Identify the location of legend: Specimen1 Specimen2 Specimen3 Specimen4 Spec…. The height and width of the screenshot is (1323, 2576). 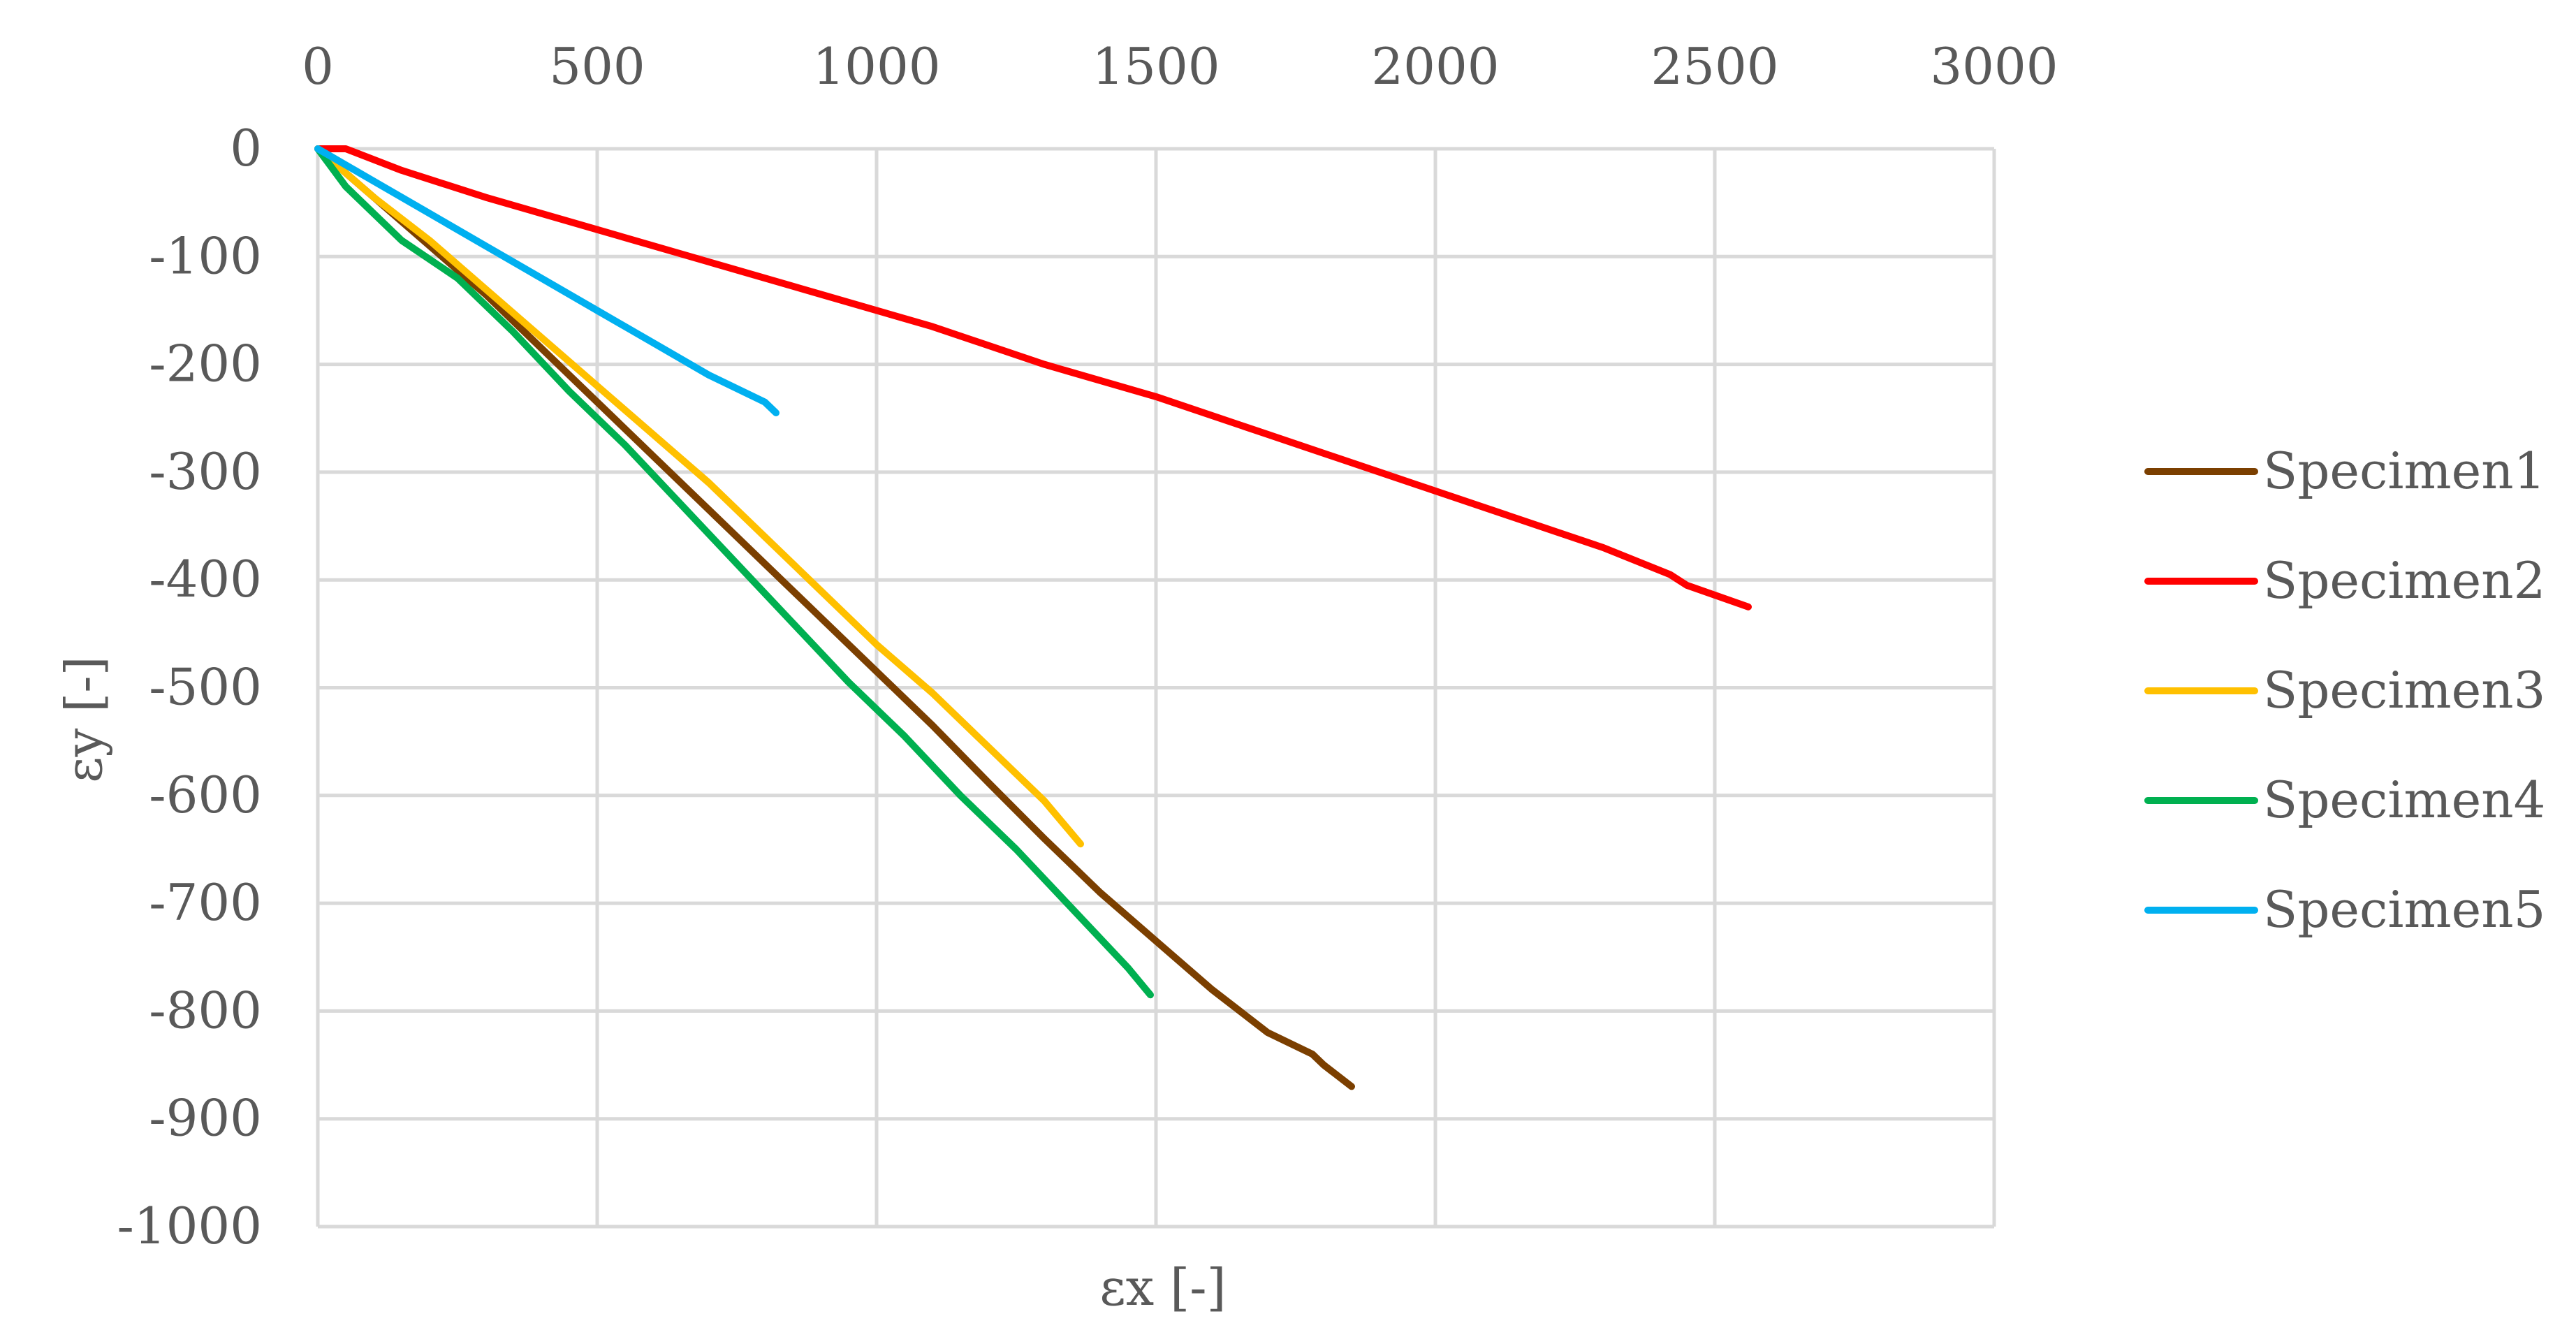
(2344, 690).